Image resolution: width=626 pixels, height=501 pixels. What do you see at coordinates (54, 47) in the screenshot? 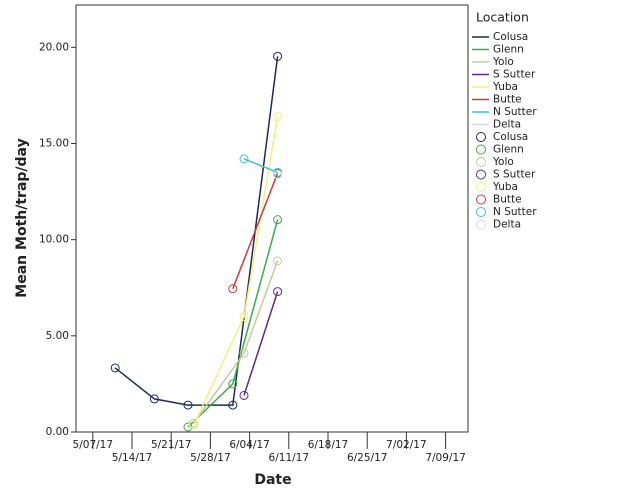
I see `y-tick-label: 20.00` at bounding box center [54, 47].